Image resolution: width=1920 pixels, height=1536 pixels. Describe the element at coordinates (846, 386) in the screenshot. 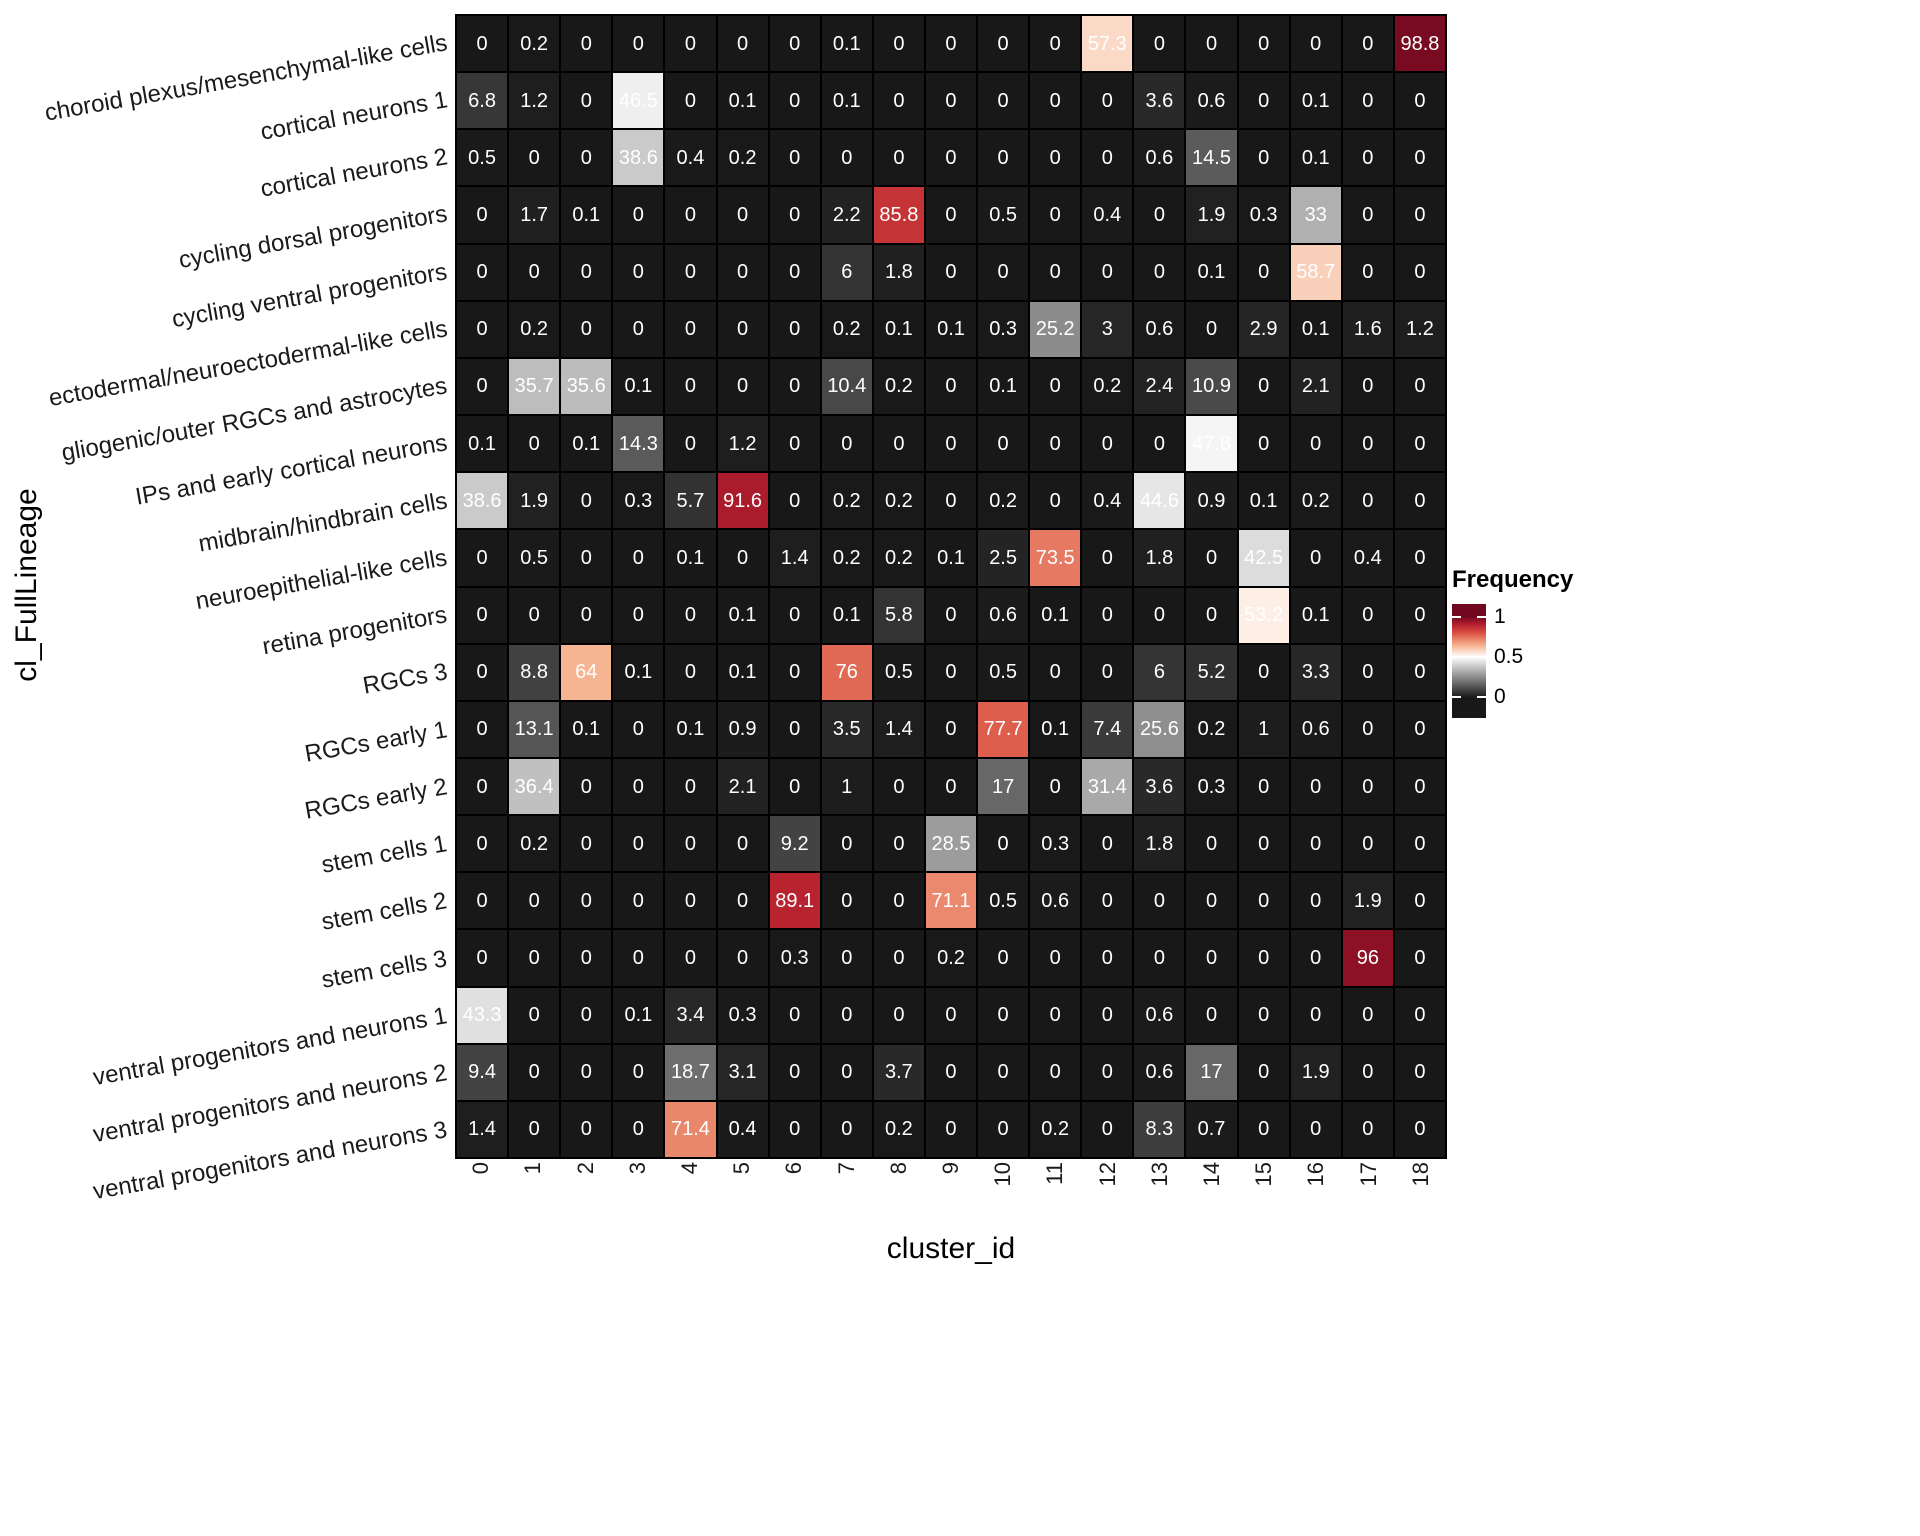

I see `heatmap-cell: 10.4` at that location.